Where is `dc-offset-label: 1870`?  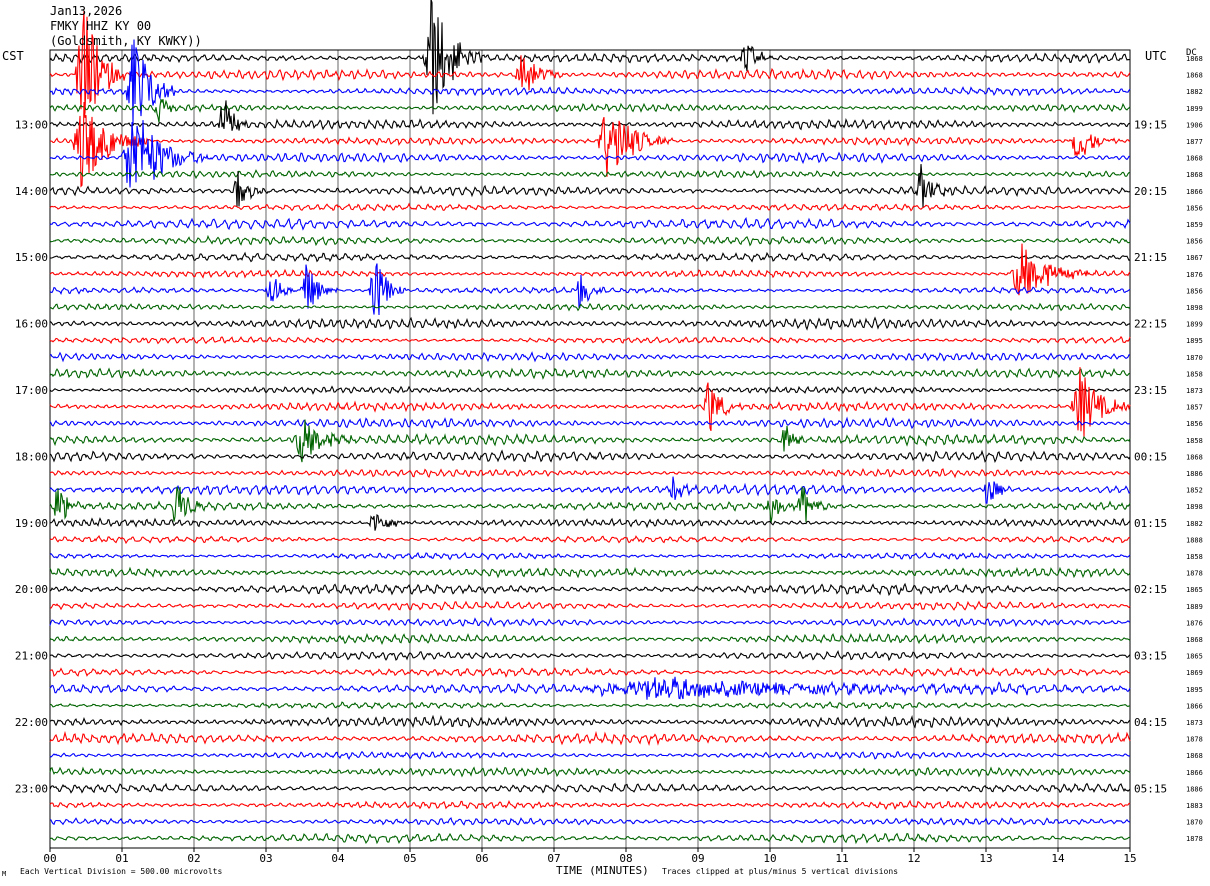 dc-offset-label: 1870 is located at coordinates (1194, 823).